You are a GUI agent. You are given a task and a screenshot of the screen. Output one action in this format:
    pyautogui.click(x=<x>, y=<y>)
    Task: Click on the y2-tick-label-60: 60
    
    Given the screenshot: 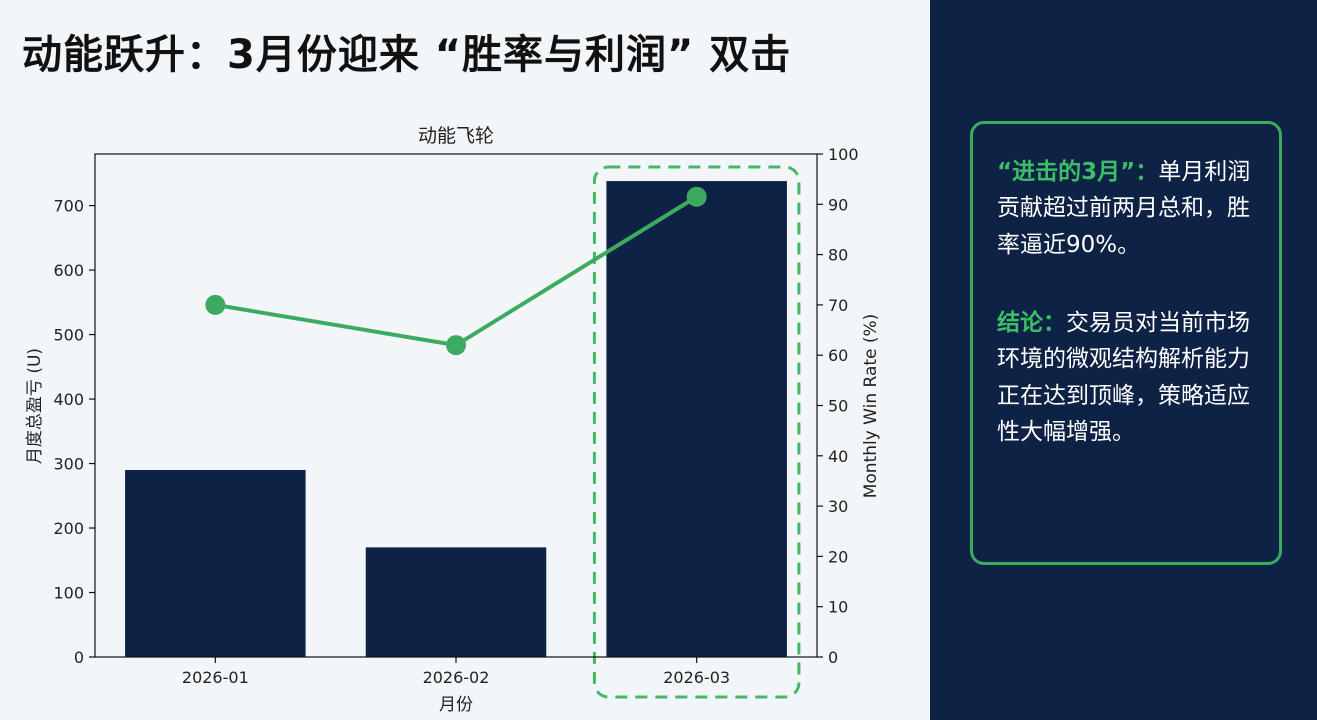 What is the action you would take?
    pyautogui.click(x=838, y=355)
    